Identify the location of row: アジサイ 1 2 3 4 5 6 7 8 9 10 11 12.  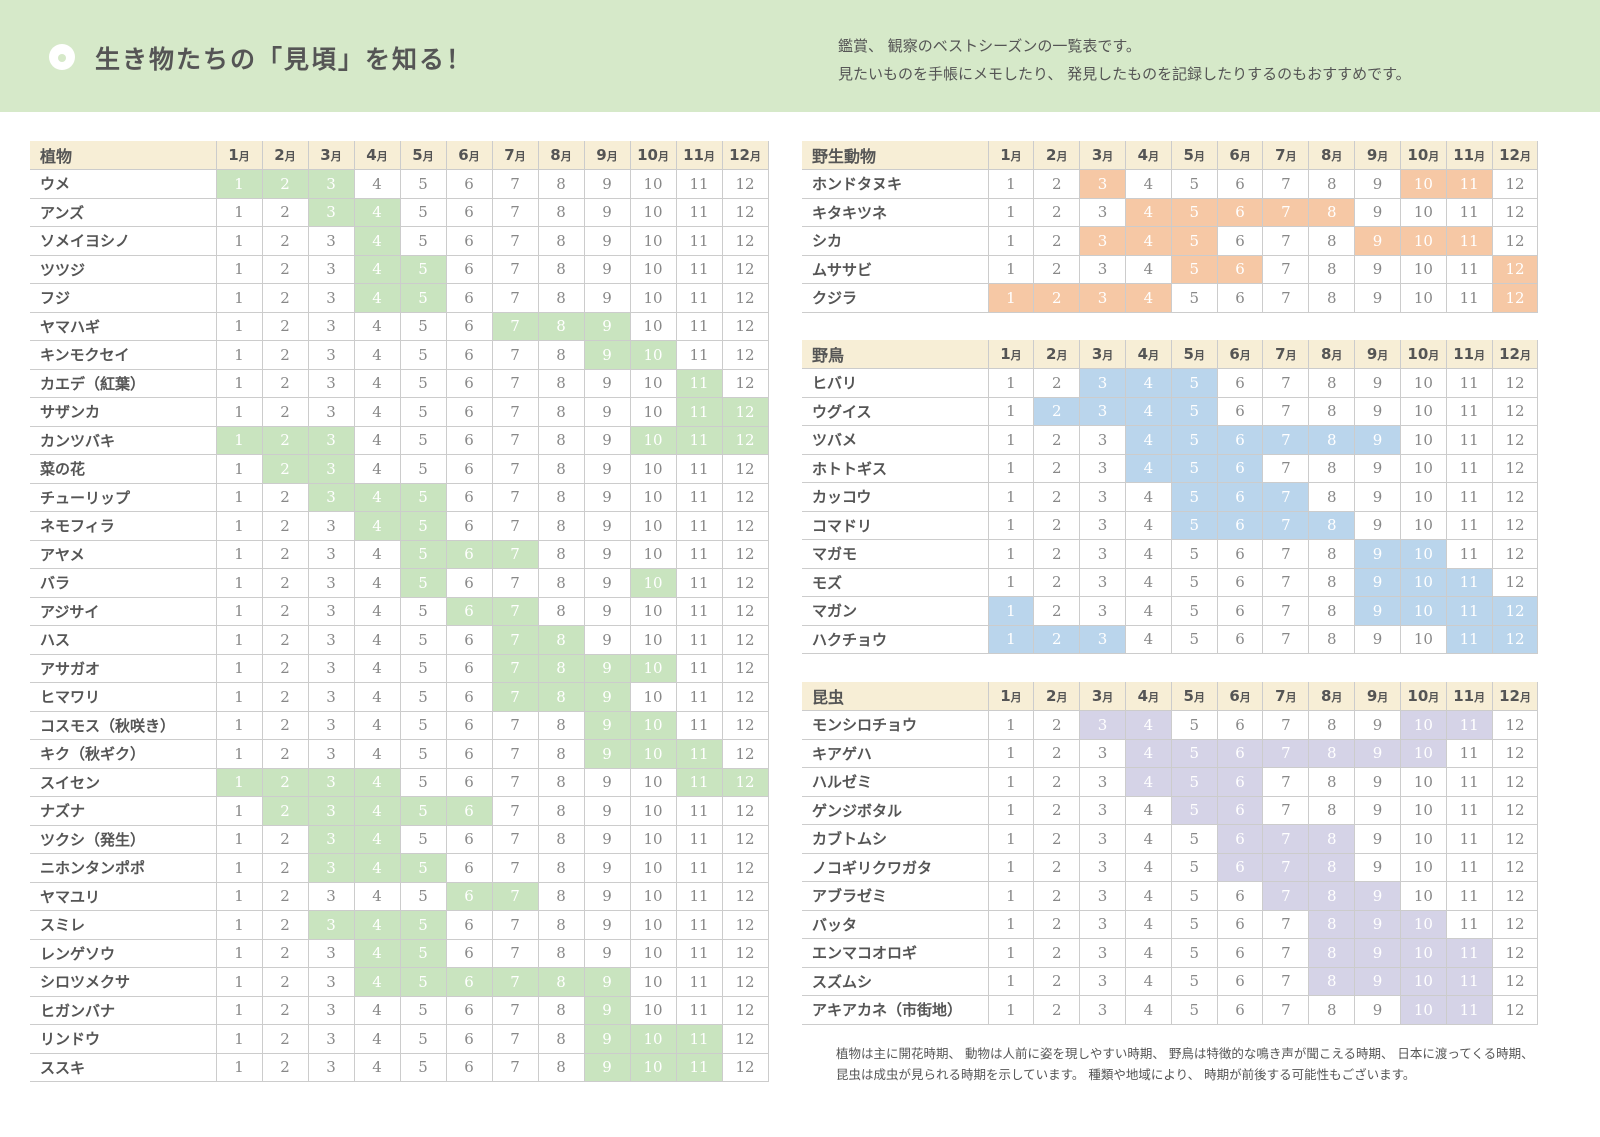
(399, 611).